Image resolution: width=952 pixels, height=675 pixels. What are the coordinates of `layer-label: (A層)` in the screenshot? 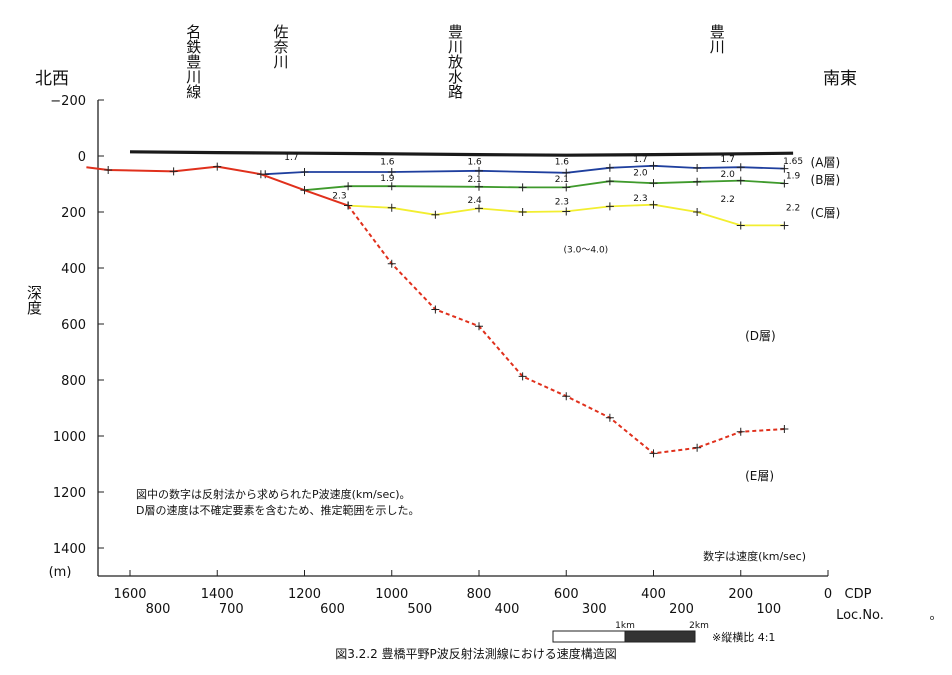 It's located at (826, 163).